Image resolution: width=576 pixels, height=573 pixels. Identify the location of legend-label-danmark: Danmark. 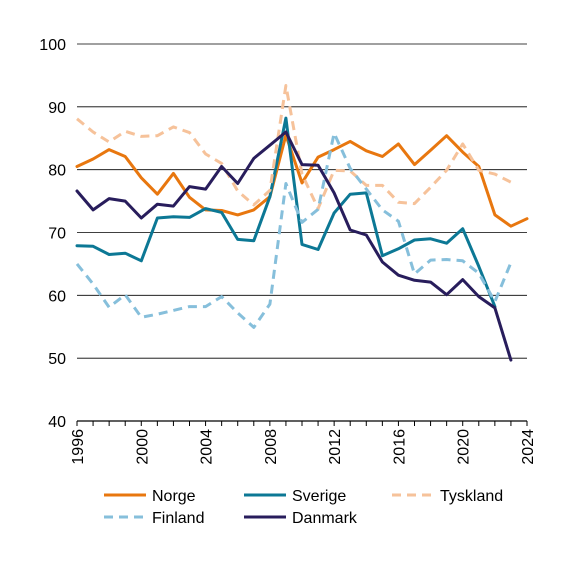
(325, 518).